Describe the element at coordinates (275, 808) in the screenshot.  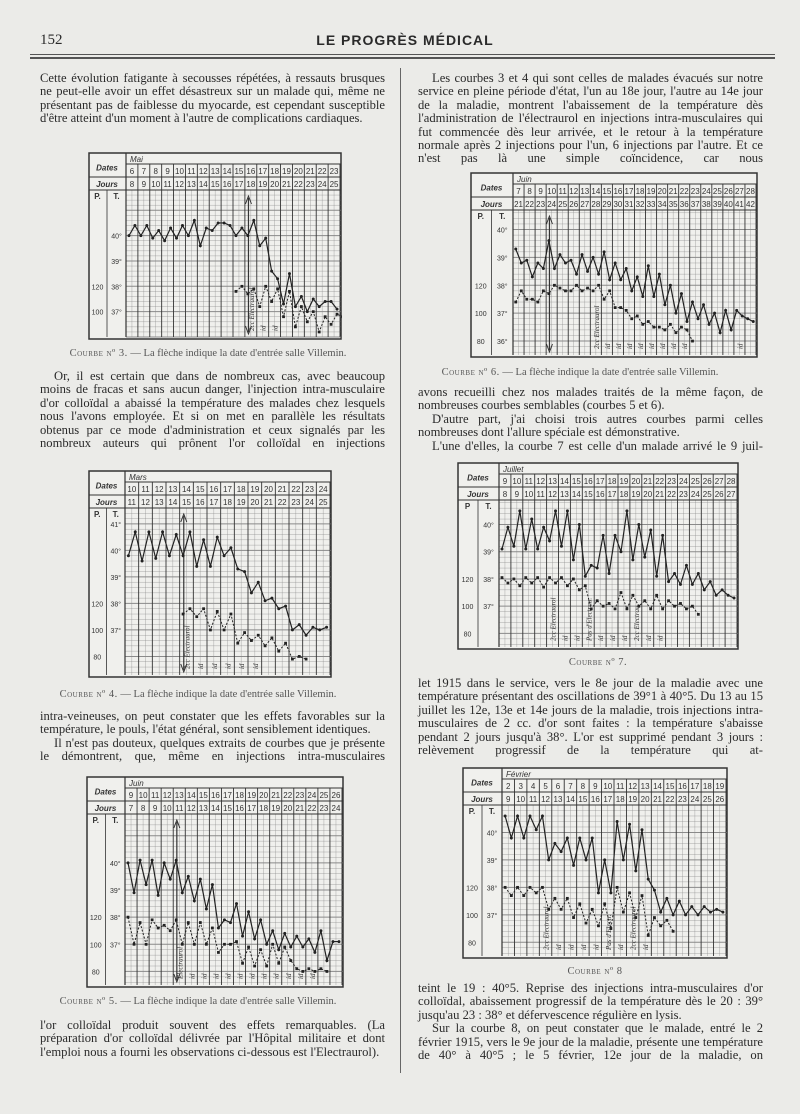
I see `day-tick: 19` at that location.